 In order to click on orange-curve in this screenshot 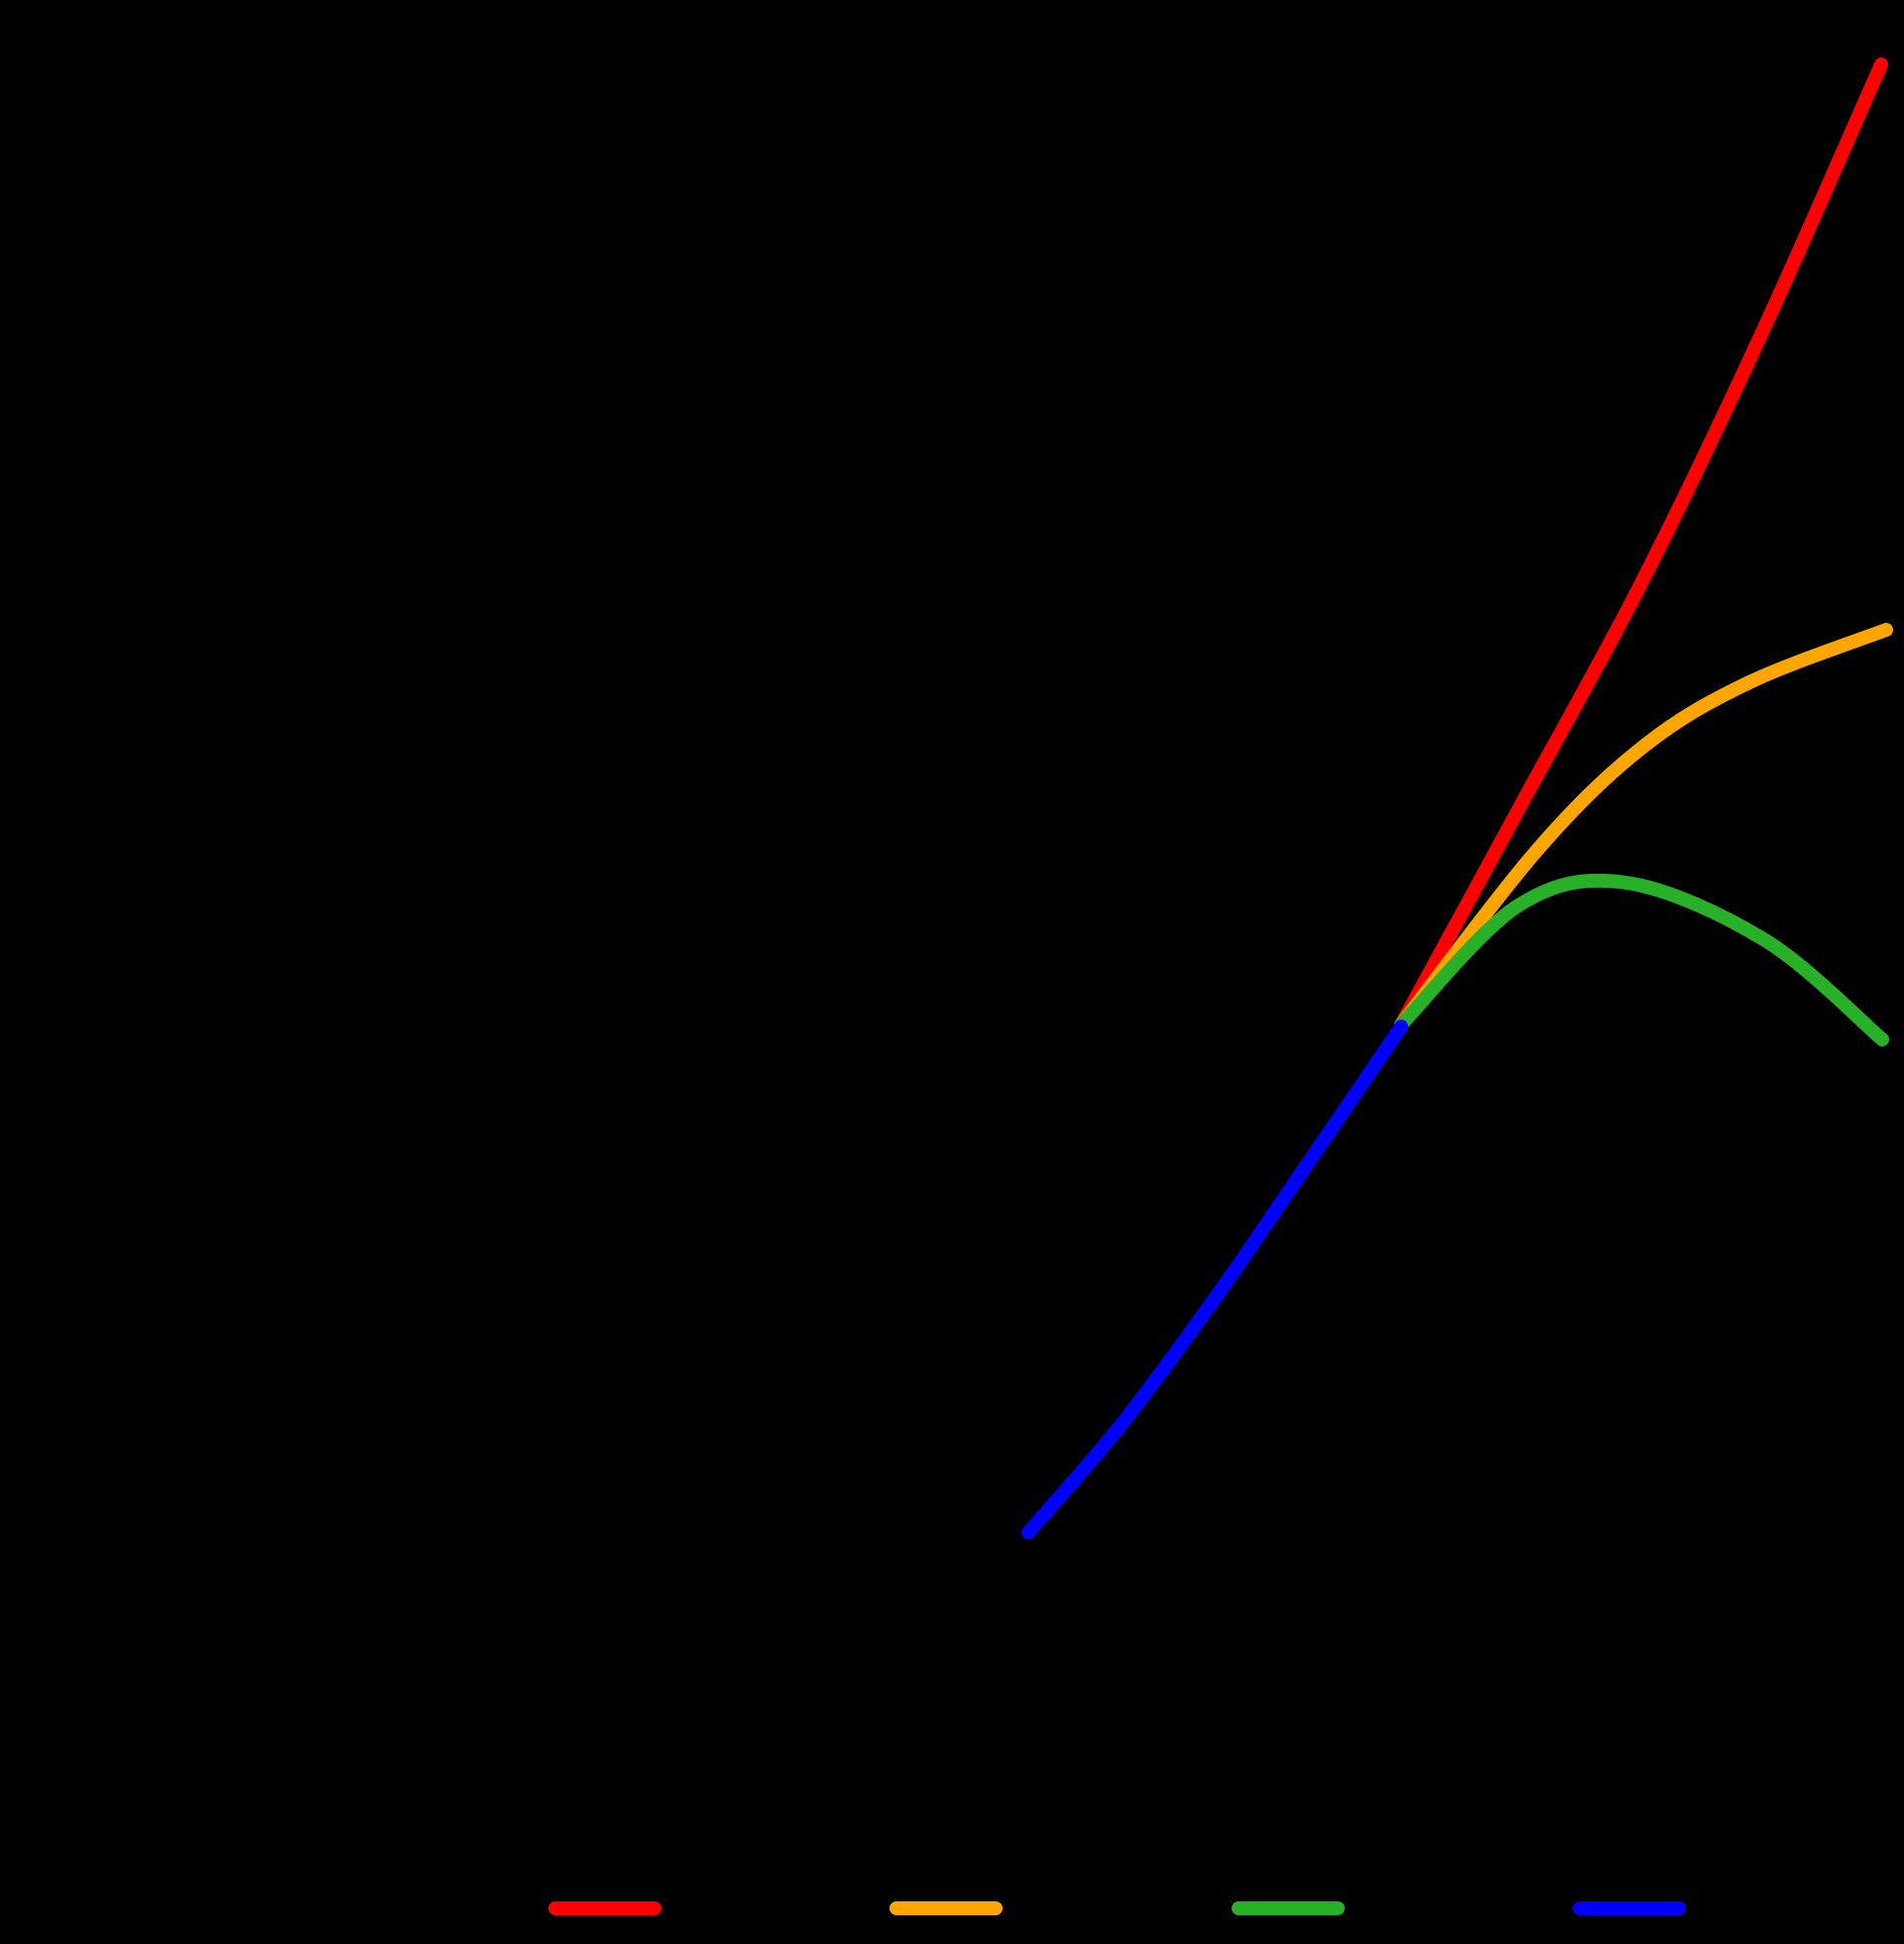, I will do `click(1643, 827)`.